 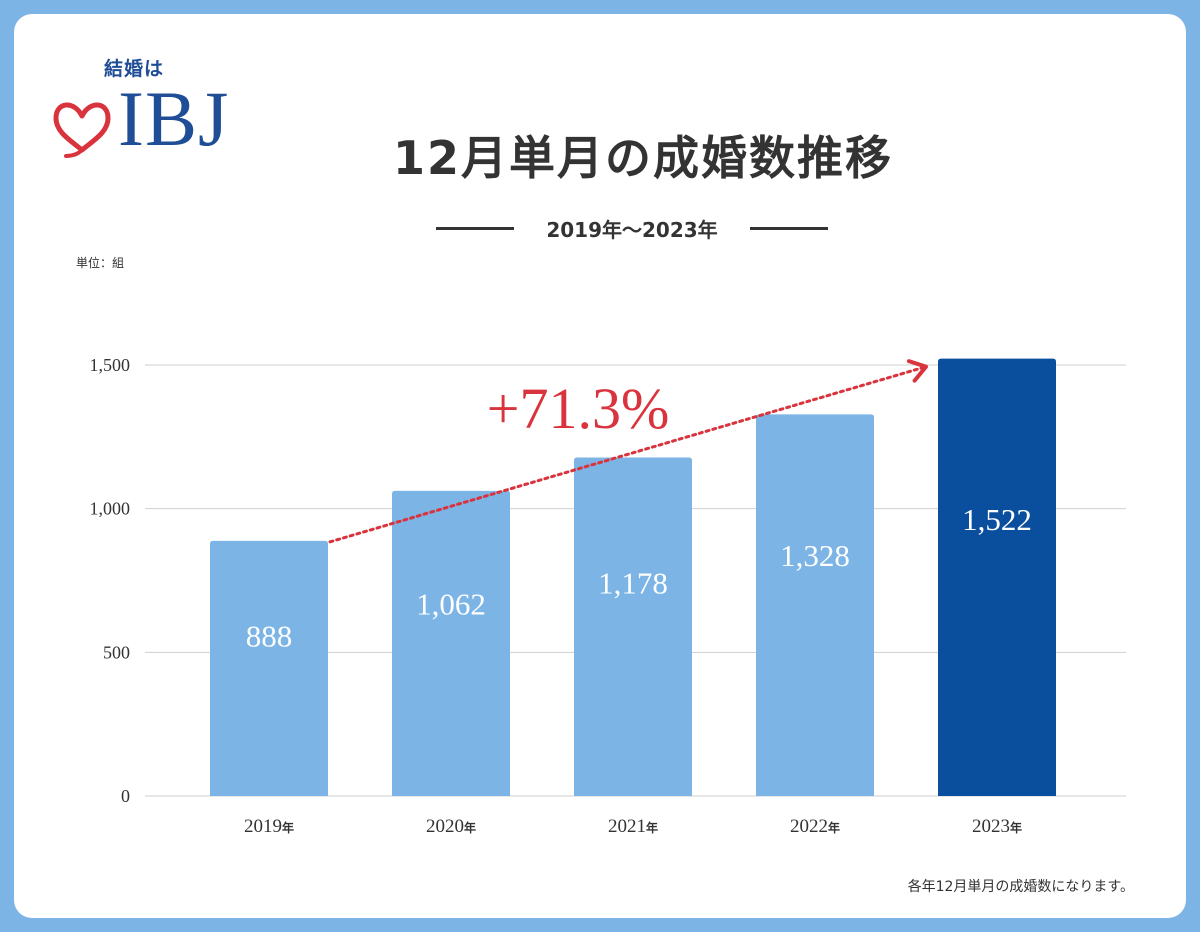 I want to click on unit-label: 単位：組, so click(x=100, y=263).